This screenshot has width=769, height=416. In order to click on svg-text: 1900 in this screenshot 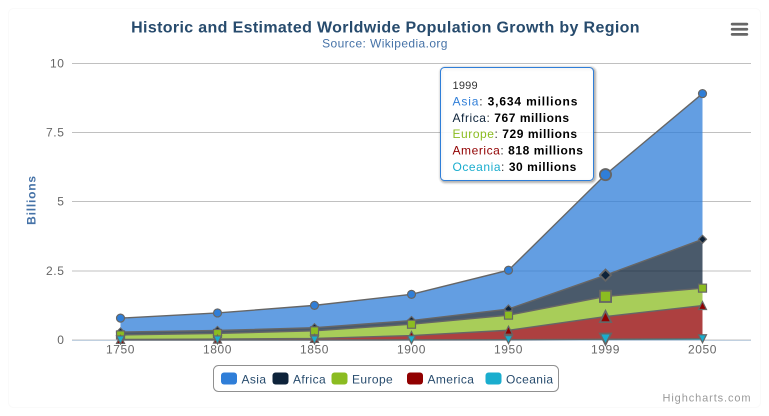, I will do `click(411, 350)`.